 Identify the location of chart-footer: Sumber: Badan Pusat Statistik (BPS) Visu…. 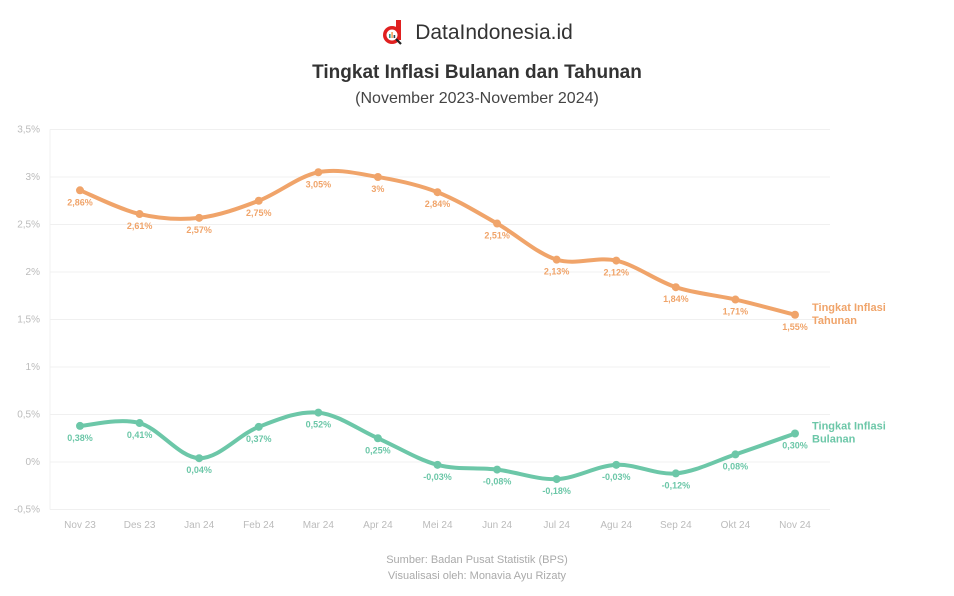
(477, 568).